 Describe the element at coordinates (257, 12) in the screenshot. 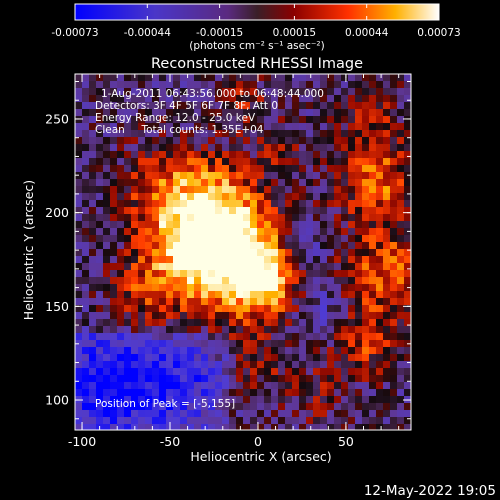

I see `colorbar-gradient` at that location.